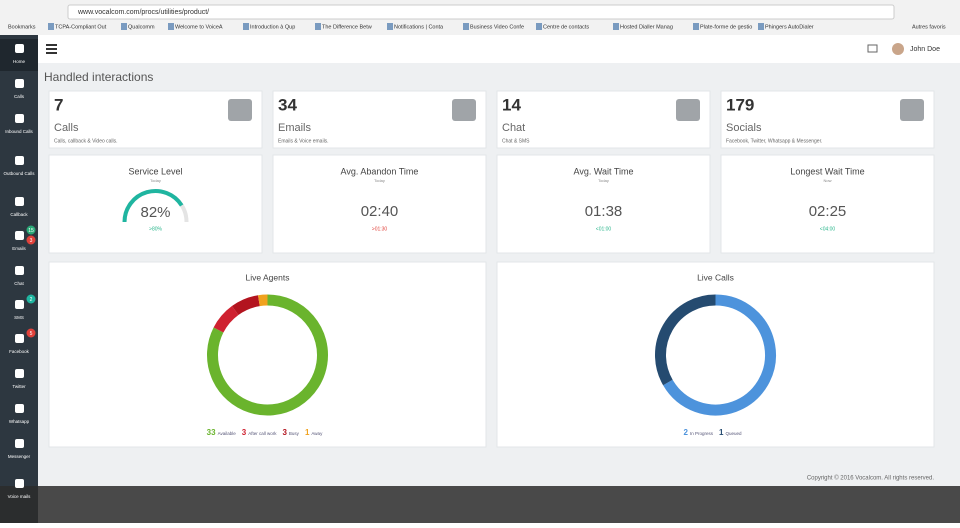 The height and width of the screenshot is (528, 960). What do you see at coordinates (295, 128) in the screenshot?
I see `stat-label: Emails` at bounding box center [295, 128].